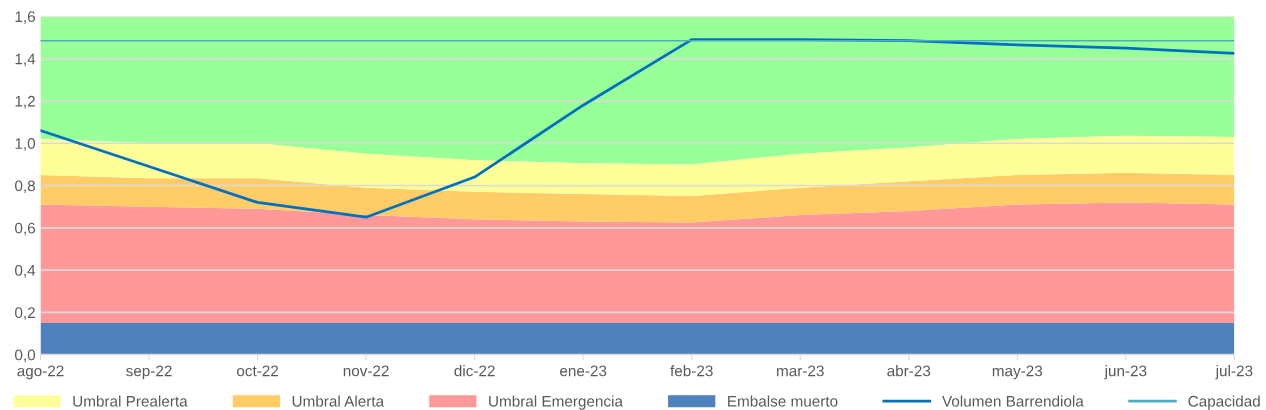  What do you see at coordinates (1234, 372) in the screenshot?
I see `x-tick-label: jul-23` at bounding box center [1234, 372].